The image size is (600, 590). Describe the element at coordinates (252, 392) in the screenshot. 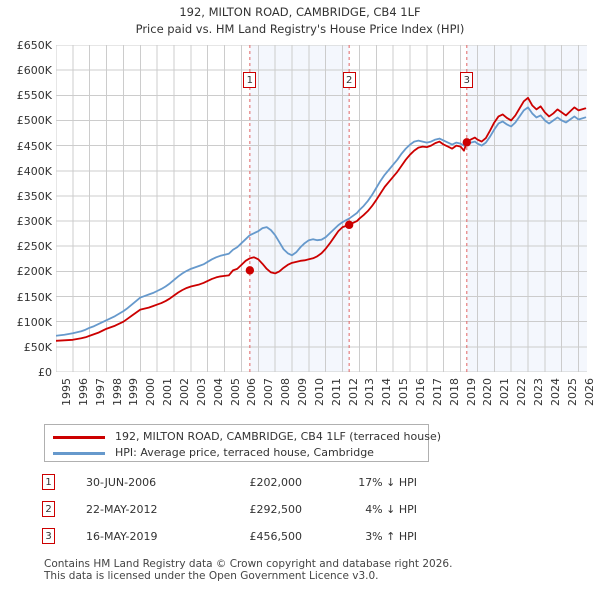

I see `x-axis-tick: 2006` at that location.